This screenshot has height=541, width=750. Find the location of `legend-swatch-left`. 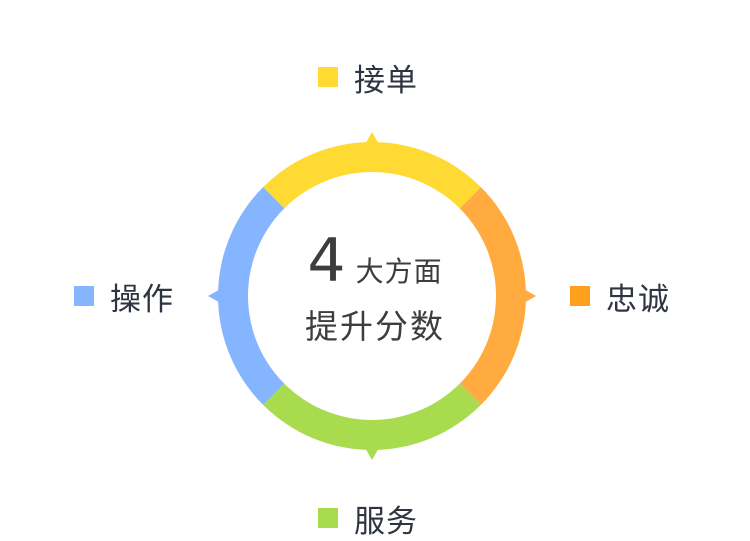

legend-swatch-left is located at coordinates (84, 296).